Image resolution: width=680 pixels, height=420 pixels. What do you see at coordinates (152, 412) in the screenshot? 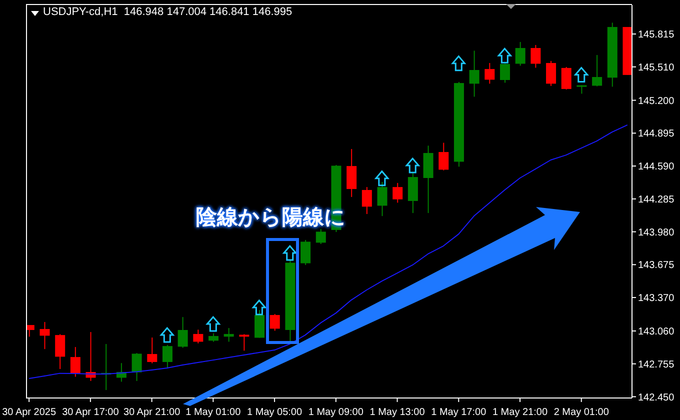
I see `x-tick-label: 30 Apr 21:00` at bounding box center [152, 412].